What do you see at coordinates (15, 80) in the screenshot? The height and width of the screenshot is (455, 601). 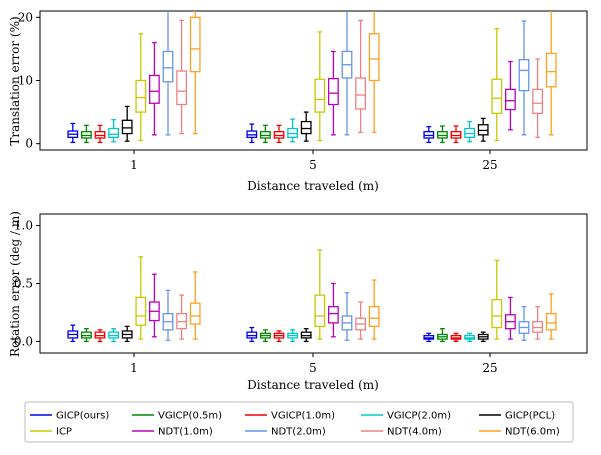 I see `translation-y-axis-label: Translation error (%)` at bounding box center [15, 80].